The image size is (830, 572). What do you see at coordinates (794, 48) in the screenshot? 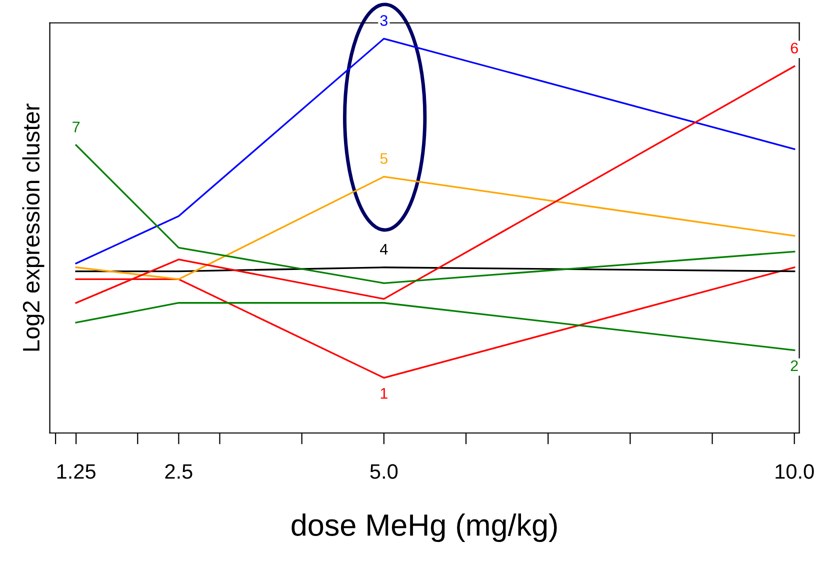
I see `series-label: 6` at bounding box center [794, 48].